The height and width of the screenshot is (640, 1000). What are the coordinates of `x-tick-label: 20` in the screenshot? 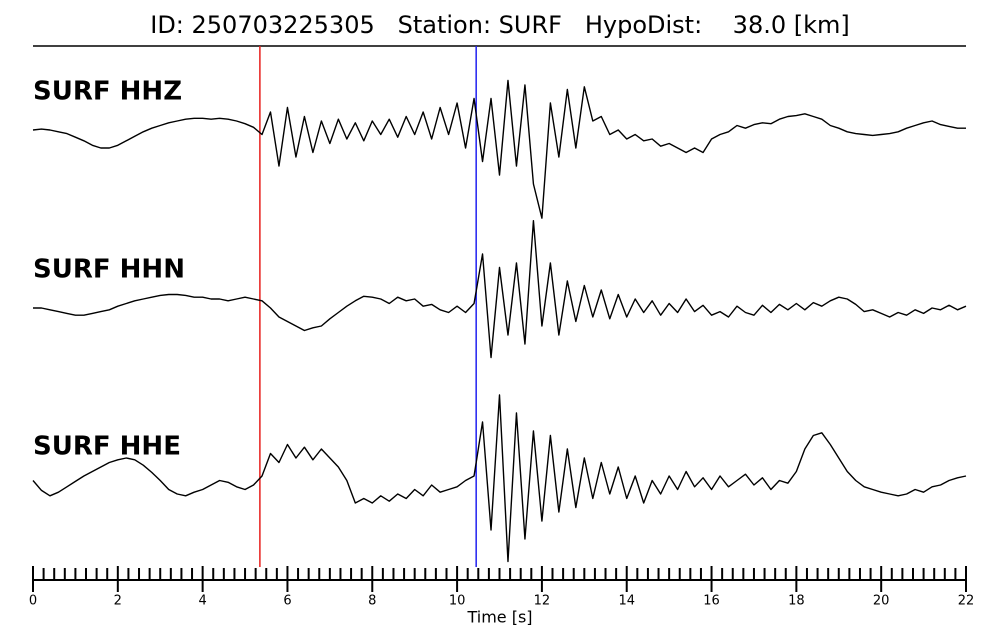 It's located at (881, 601).